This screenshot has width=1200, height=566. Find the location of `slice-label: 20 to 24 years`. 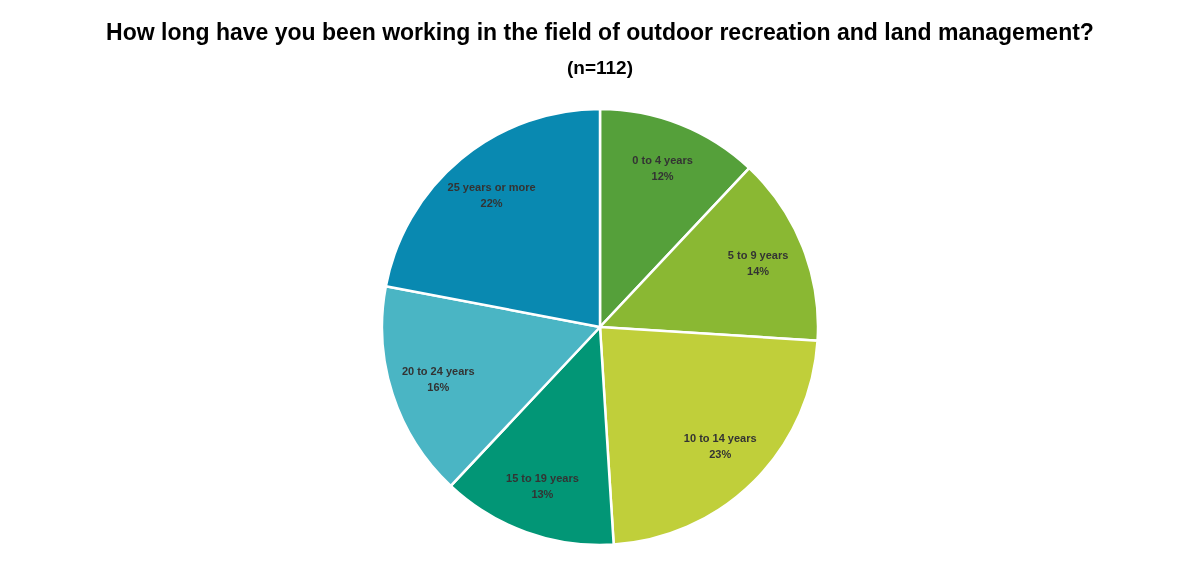

slice-label: 20 to 24 years is located at coordinates (438, 370).